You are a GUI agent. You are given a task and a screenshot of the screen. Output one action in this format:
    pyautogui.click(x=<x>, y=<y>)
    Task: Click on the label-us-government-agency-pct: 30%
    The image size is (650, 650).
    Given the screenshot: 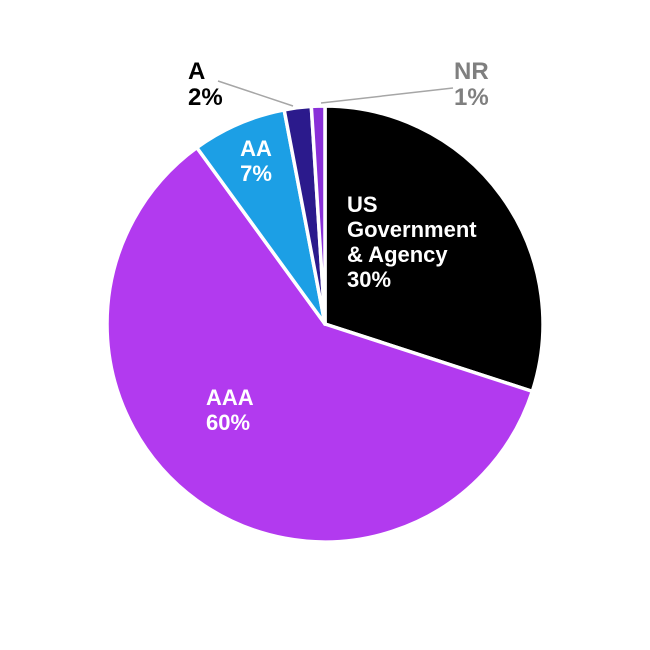 What is the action you would take?
    pyautogui.click(x=369, y=279)
    